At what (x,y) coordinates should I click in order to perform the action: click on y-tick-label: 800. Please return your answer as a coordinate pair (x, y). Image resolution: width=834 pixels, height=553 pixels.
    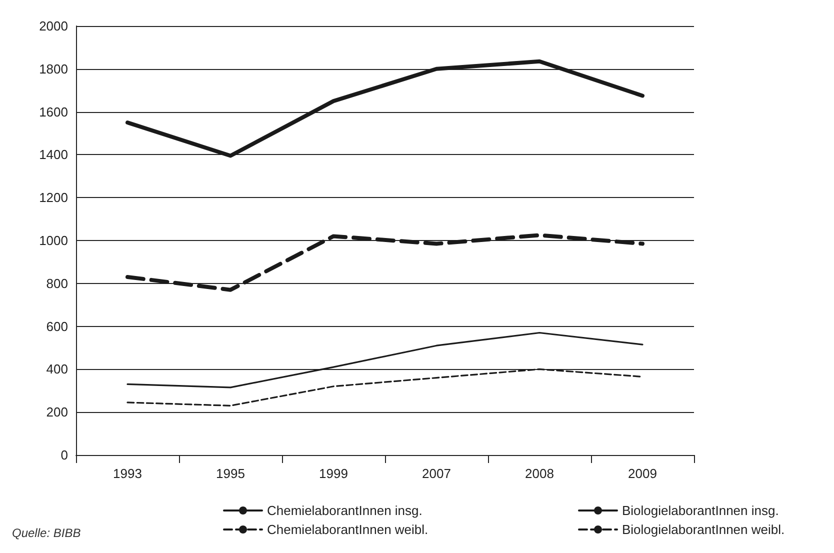
    Looking at the image, I should click on (57, 283).